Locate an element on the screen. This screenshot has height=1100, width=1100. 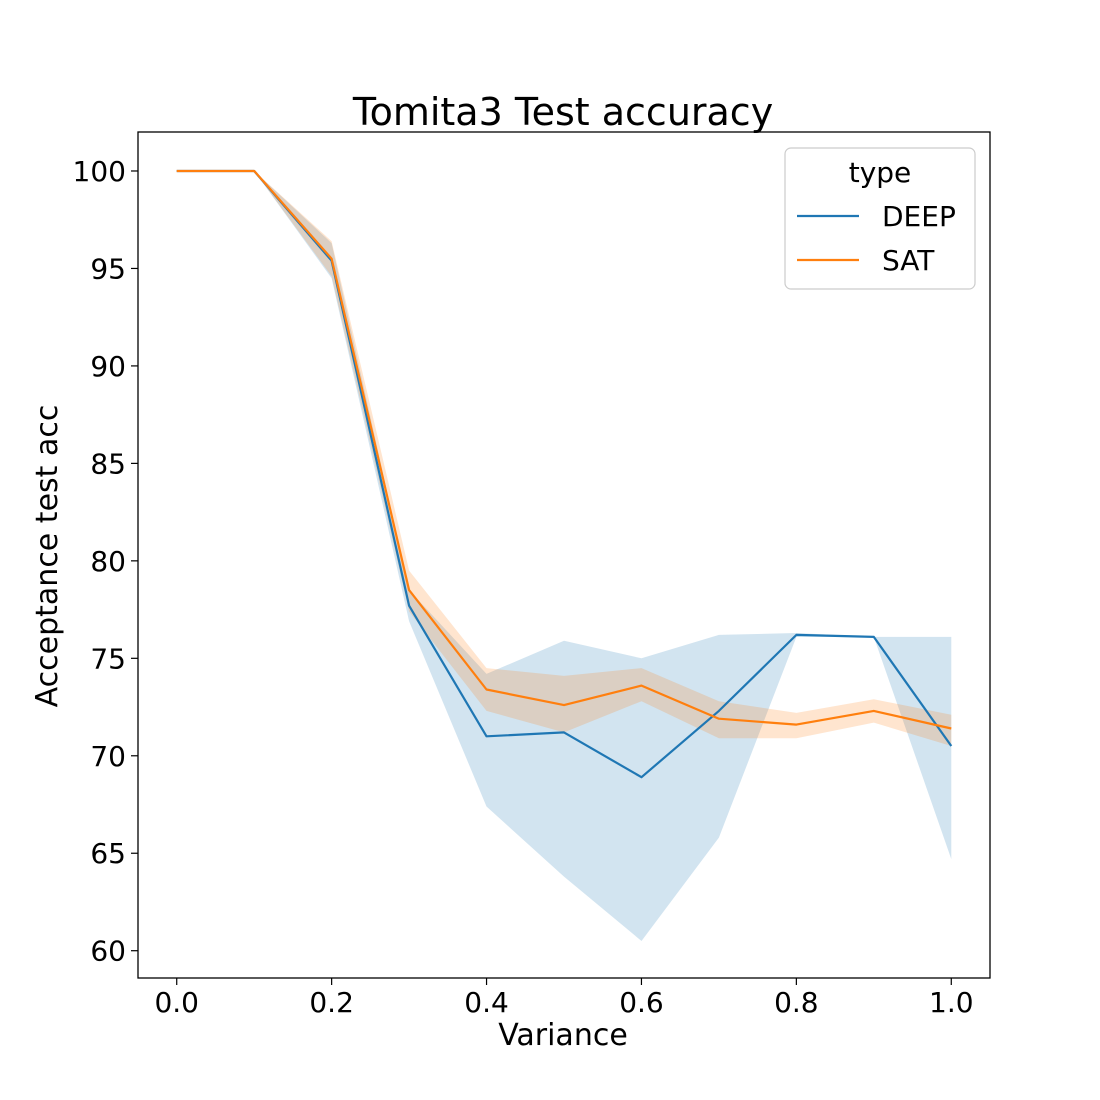
x-tick-label: 0.8 is located at coordinates (796, 1002).